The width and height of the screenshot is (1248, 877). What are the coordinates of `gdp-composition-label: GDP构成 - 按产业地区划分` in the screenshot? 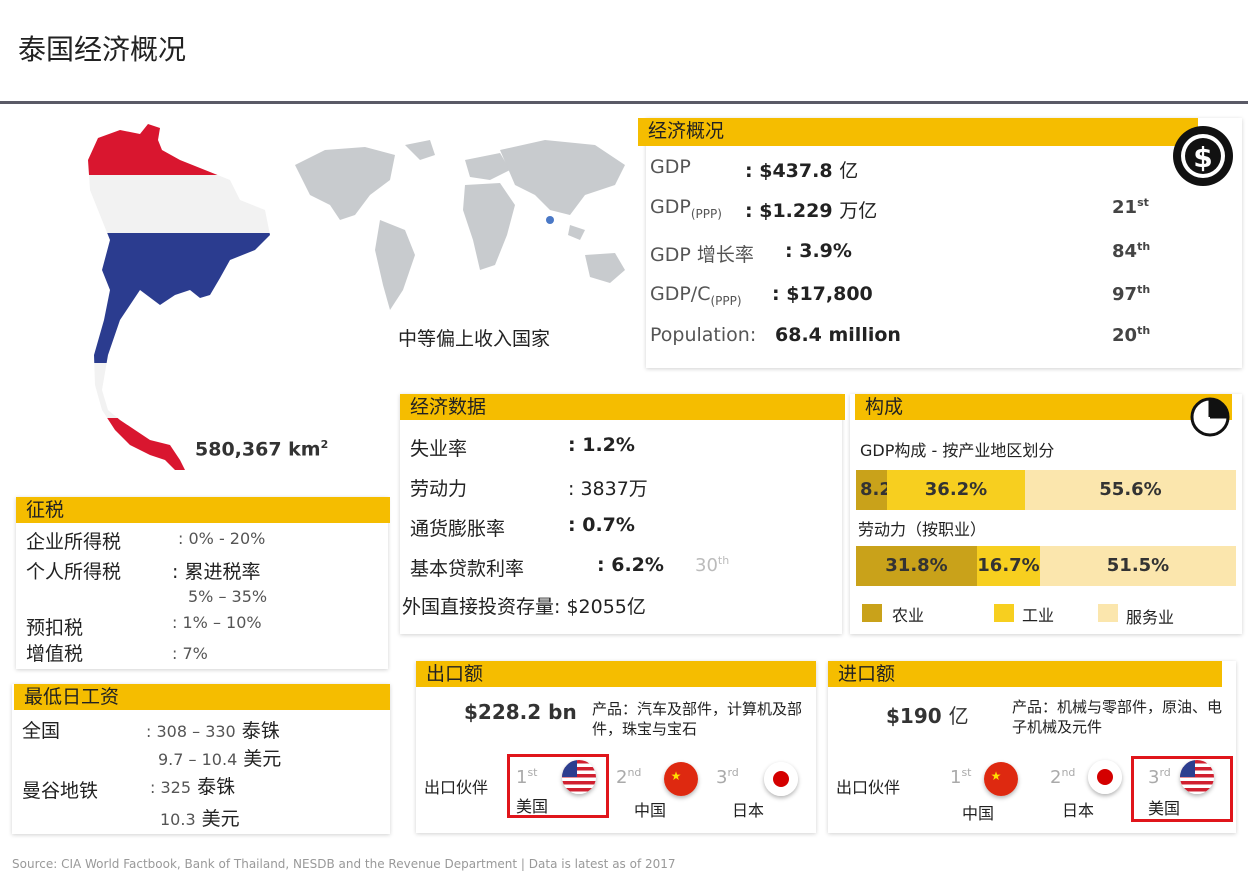 It's located at (957, 450).